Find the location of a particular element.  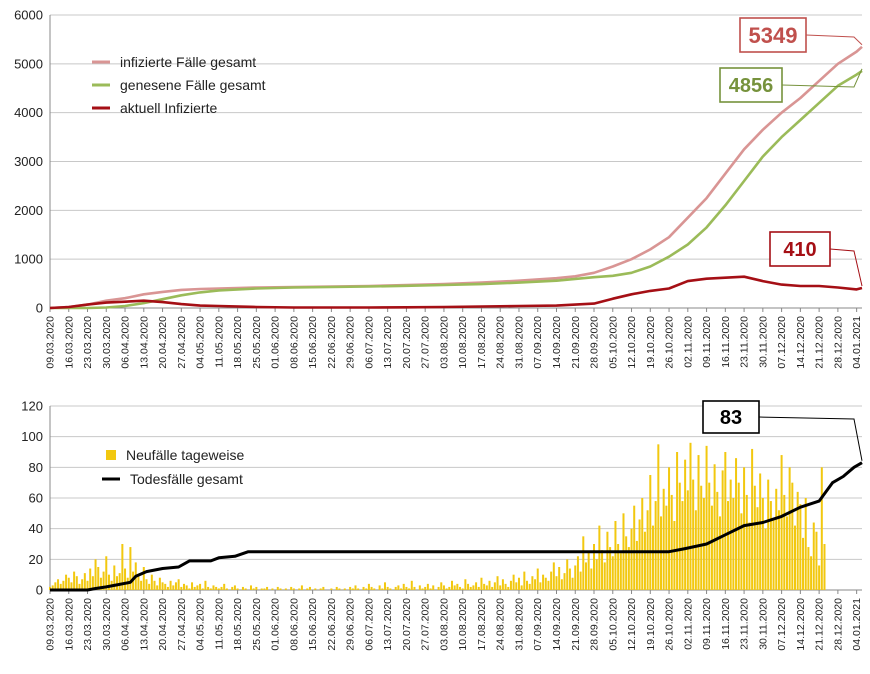

x-tick-label: 23.11.2020 is located at coordinates (745, 624).